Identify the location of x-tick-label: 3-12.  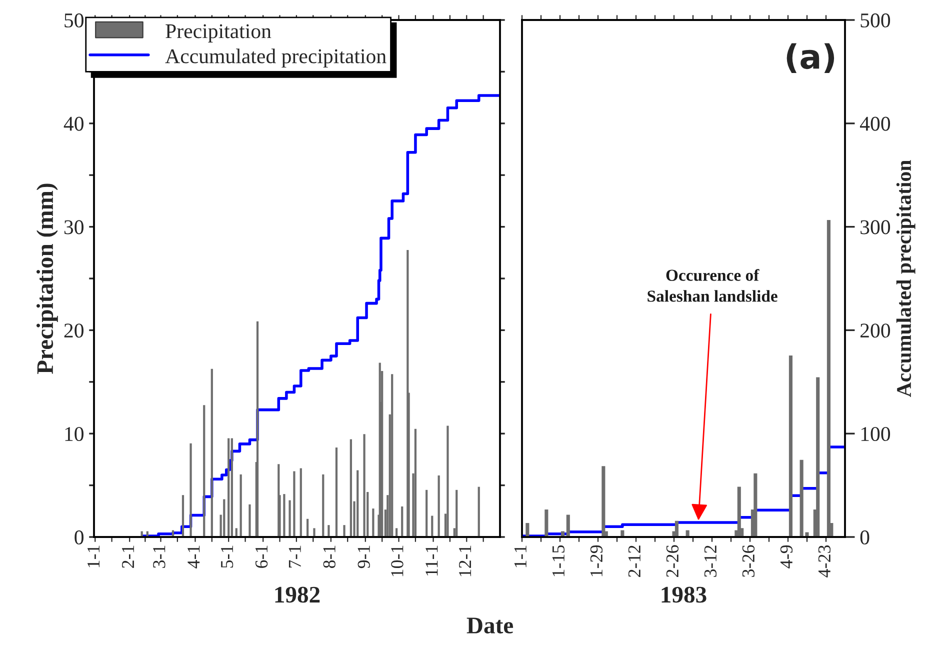
(710, 561).